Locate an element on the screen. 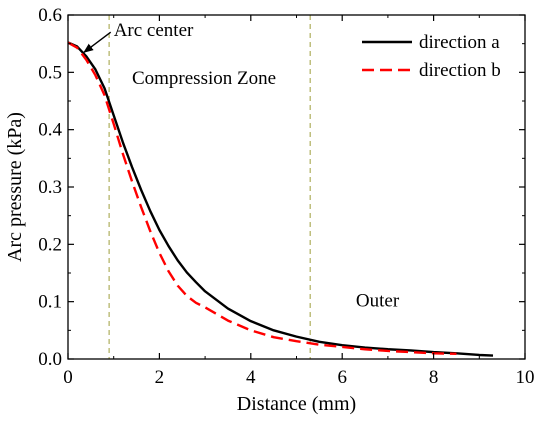 Image resolution: width=550 pixels, height=421 pixels. x-tick-label: 10 is located at coordinates (525, 377).